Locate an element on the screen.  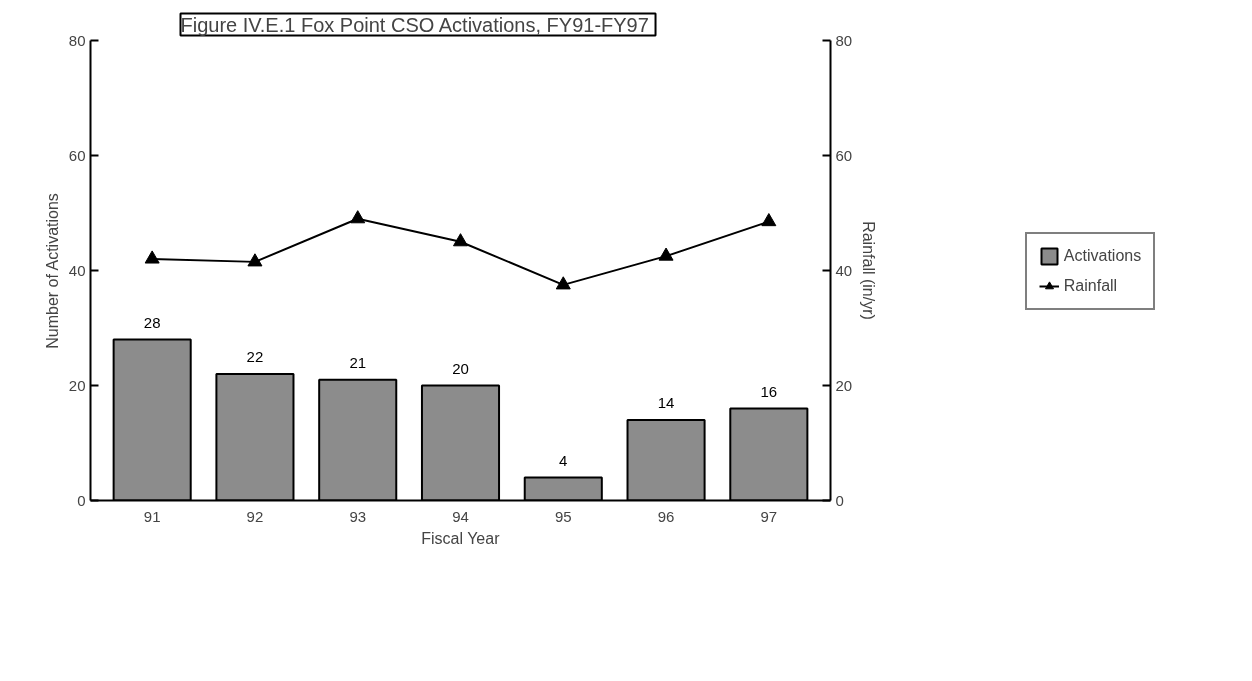
y-tick-label: 60 is located at coordinates (77, 155).